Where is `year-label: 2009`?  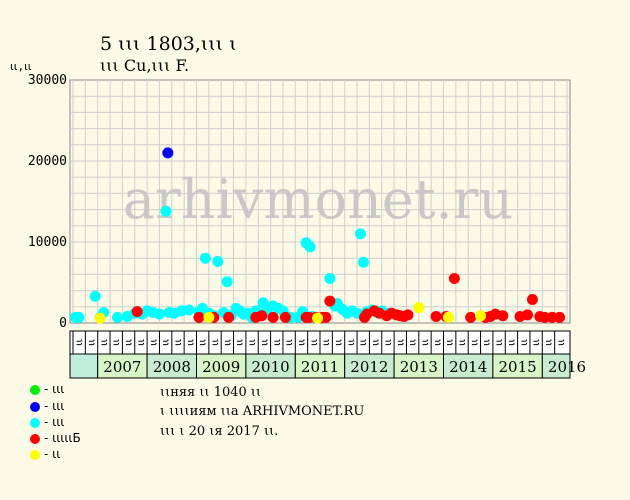 year-label: 2009 is located at coordinates (221, 367).